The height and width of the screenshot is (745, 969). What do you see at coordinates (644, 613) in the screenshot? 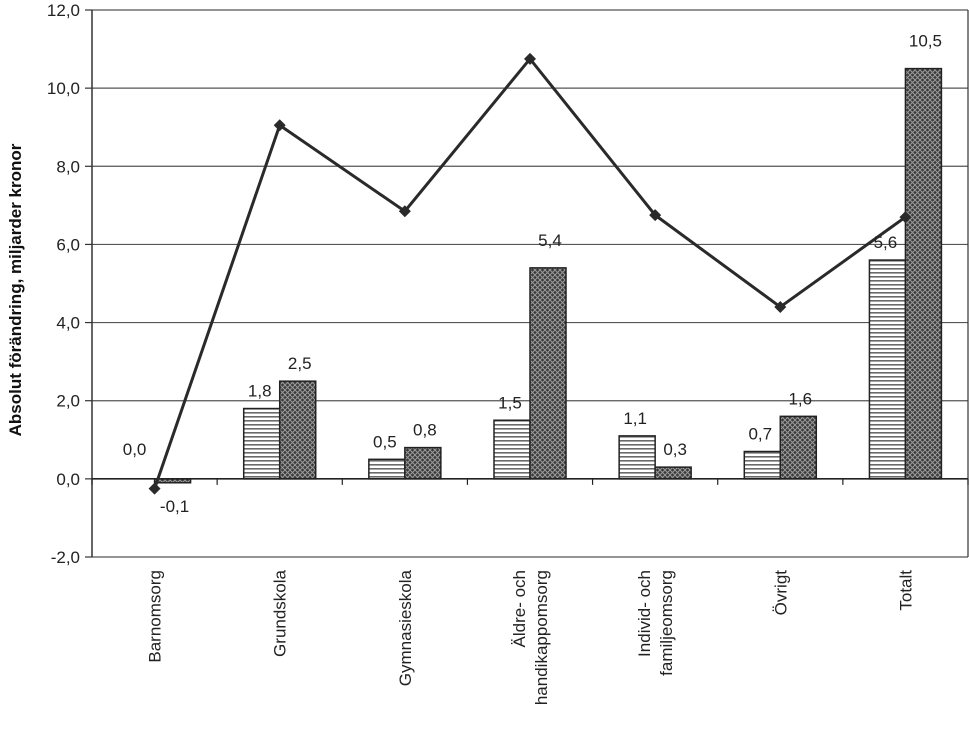
I see `category-label: Individ- och` at bounding box center [644, 613].